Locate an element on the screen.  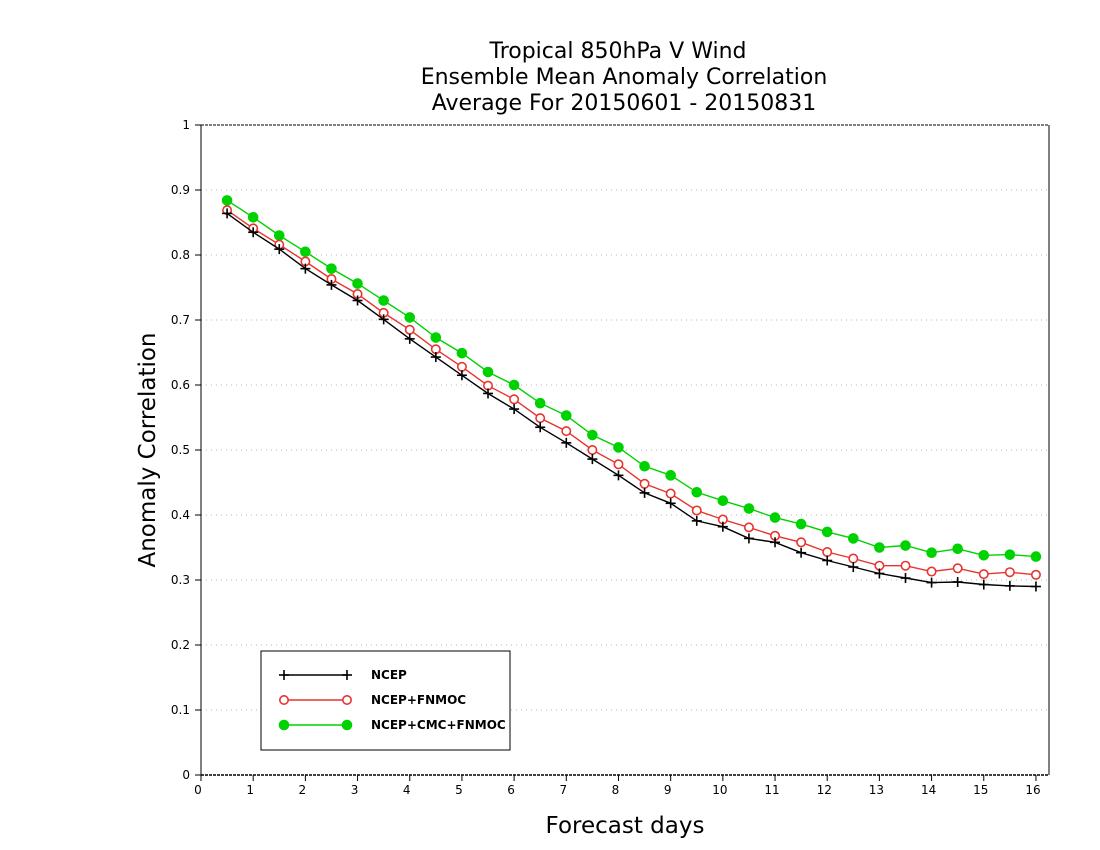
x-tick-label: 5 is located at coordinates (459, 790).